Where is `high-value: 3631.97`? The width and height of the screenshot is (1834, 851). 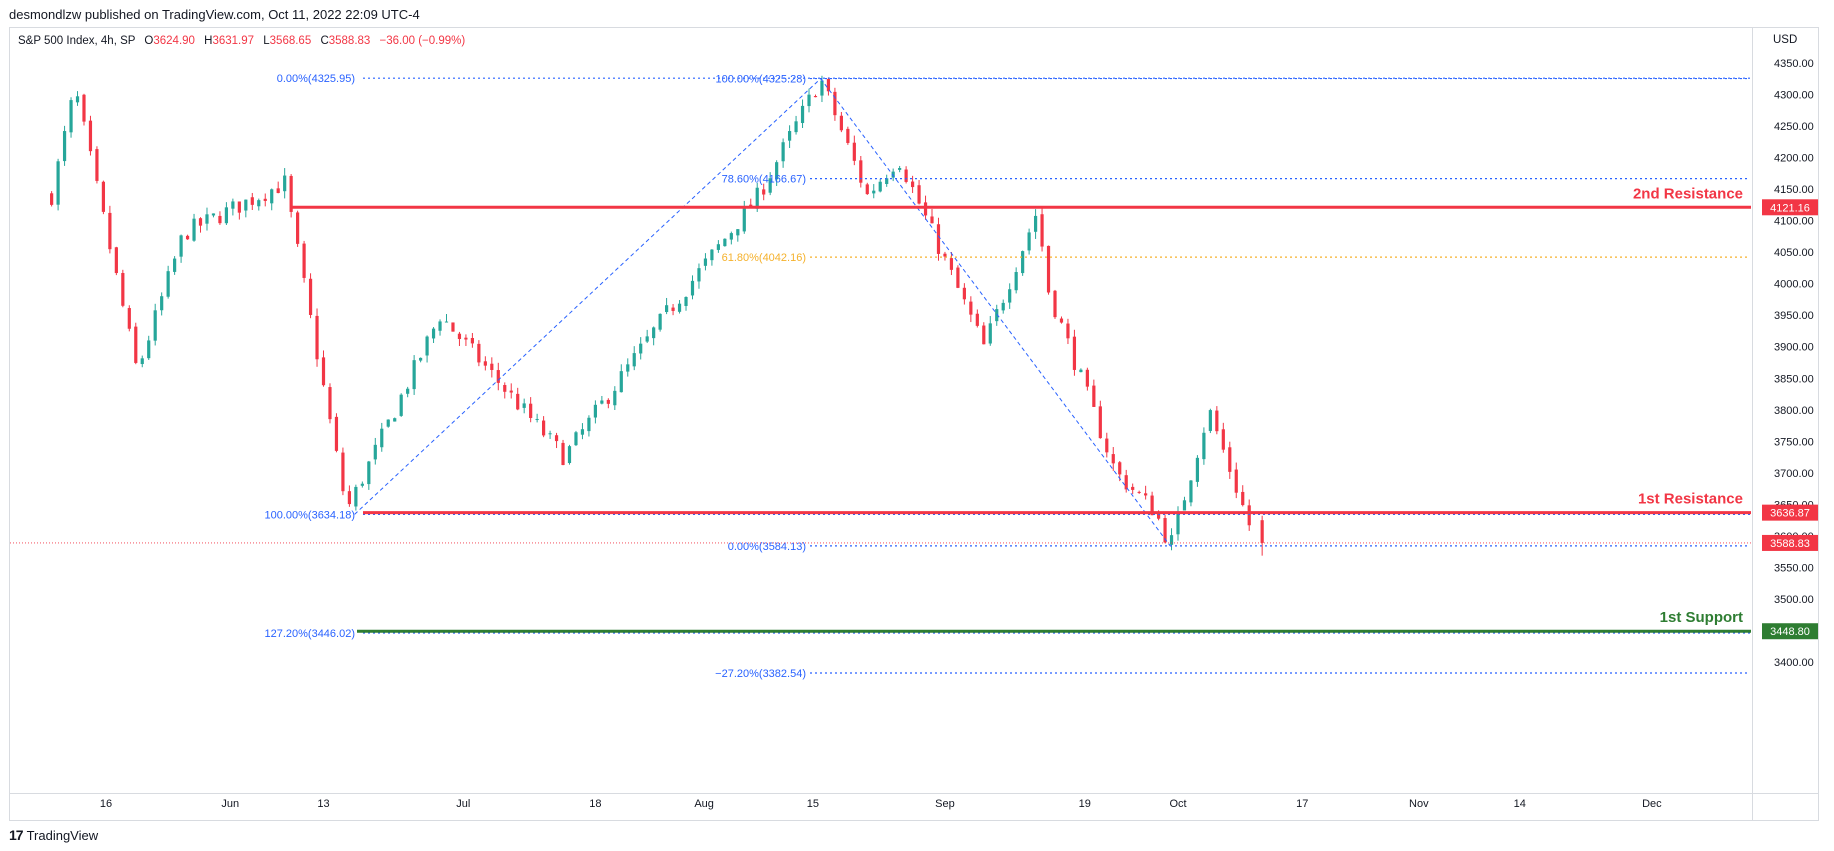
high-value: 3631.97 is located at coordinates (233, 41).